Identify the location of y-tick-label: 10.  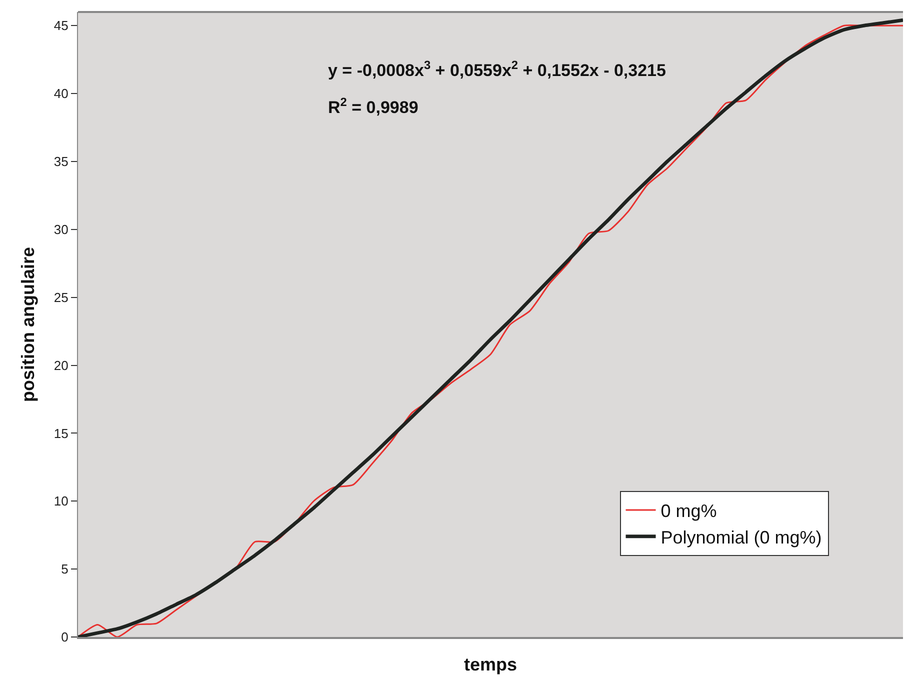
(61, 501).